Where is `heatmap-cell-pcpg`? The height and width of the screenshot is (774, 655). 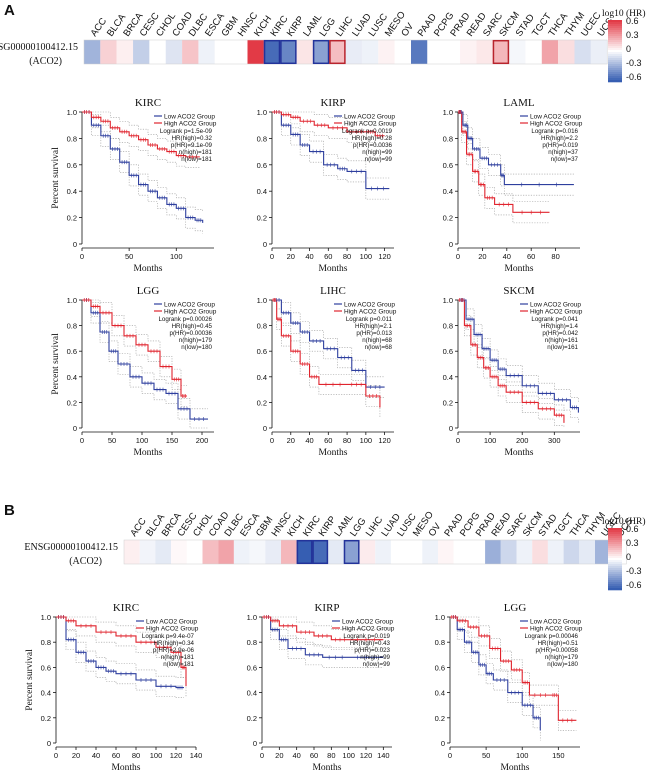
heatmap-cell-pcpg is located at coordinates (461, 552).